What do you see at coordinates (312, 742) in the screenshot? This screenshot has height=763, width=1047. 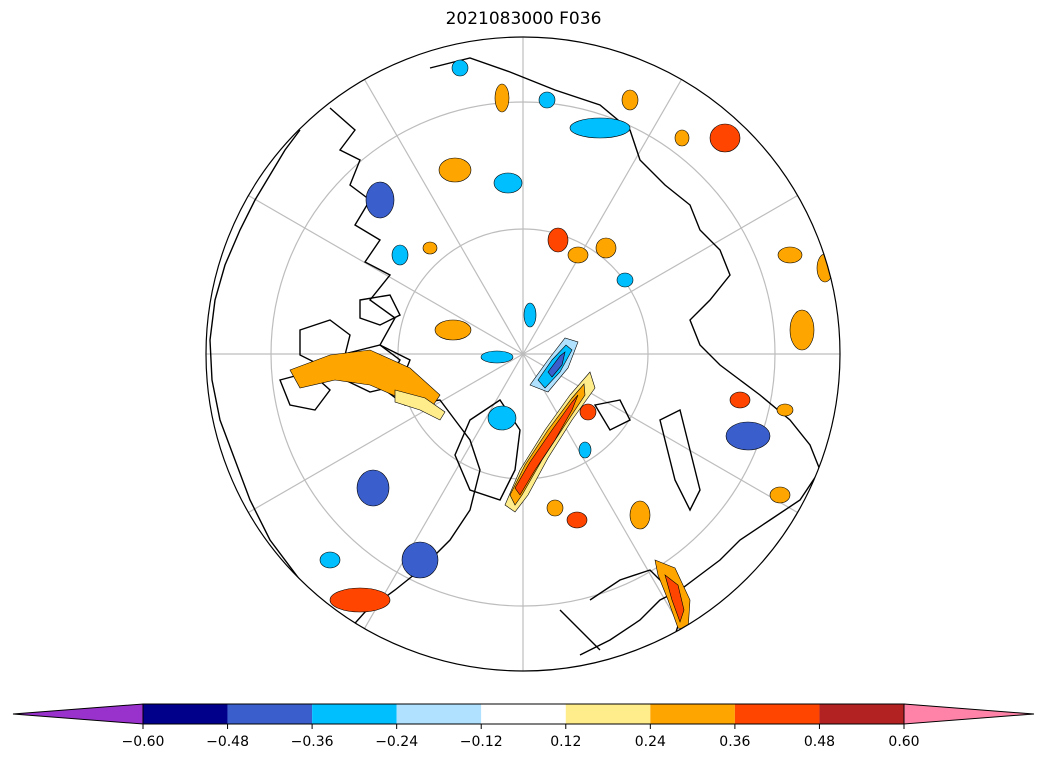 I see `colorbar-tick-label: −0.36` at bounding box center [312, 742].